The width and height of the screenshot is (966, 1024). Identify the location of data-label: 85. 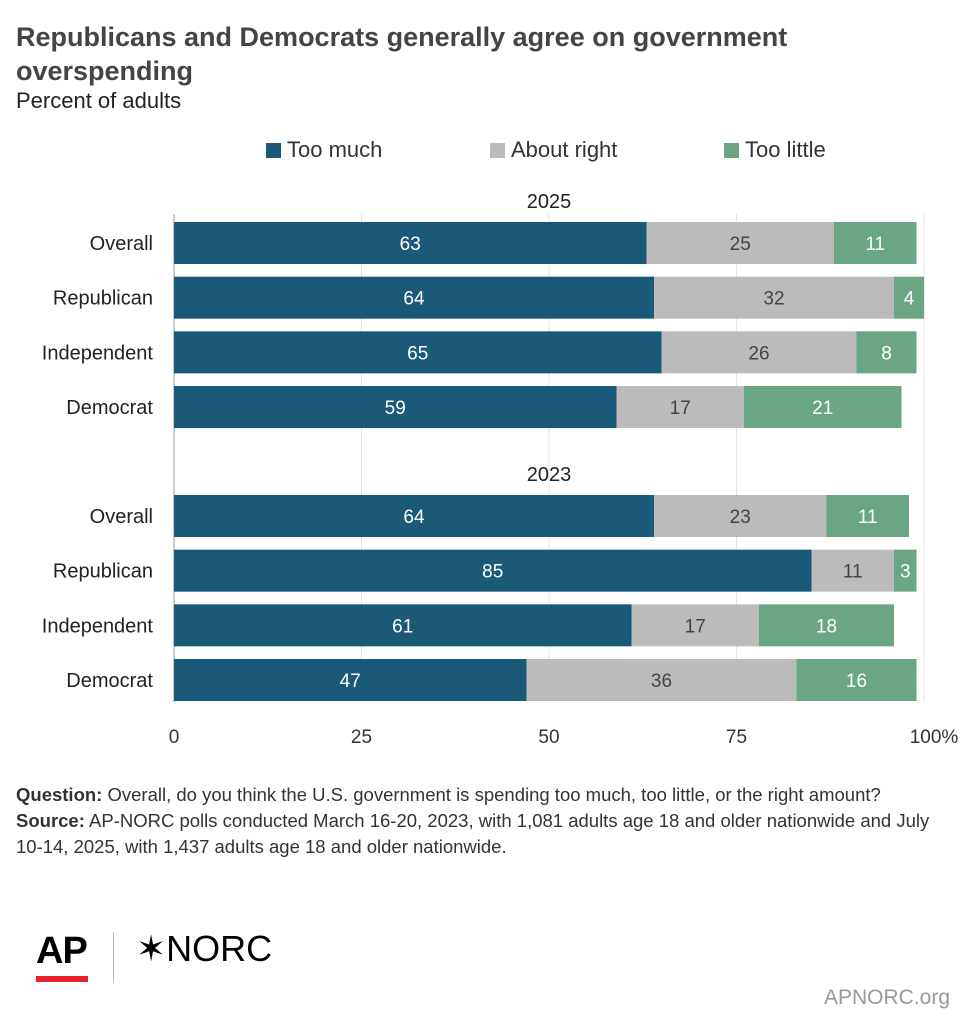
(492, 572).